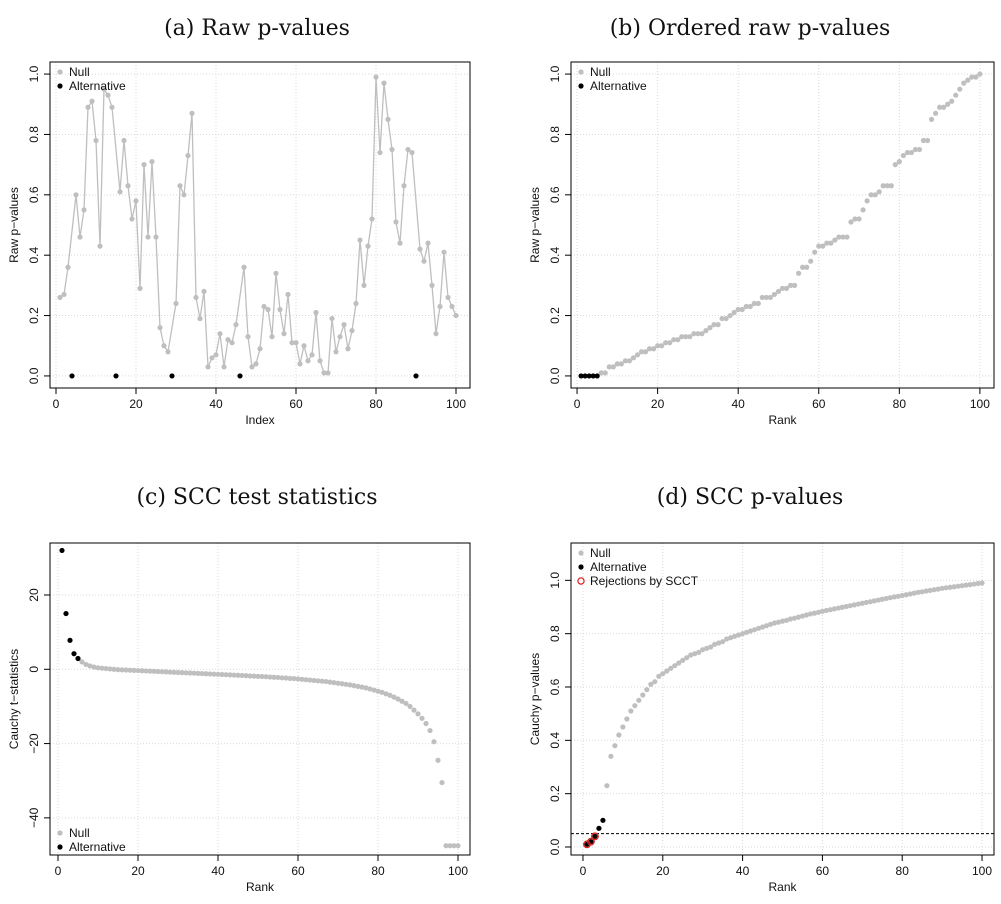  What do you see at coordinates (581, 72) in the screenshot?
I see `legend-null-marker` at bounding box center [581, 72].